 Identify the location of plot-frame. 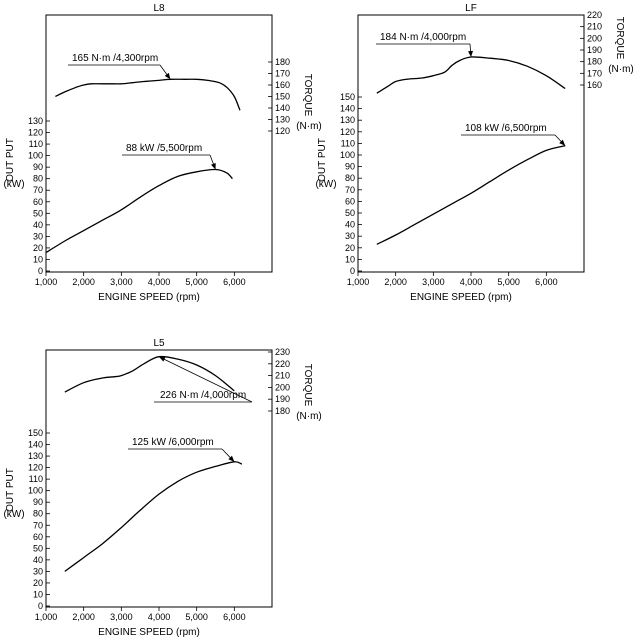
(159, 478).